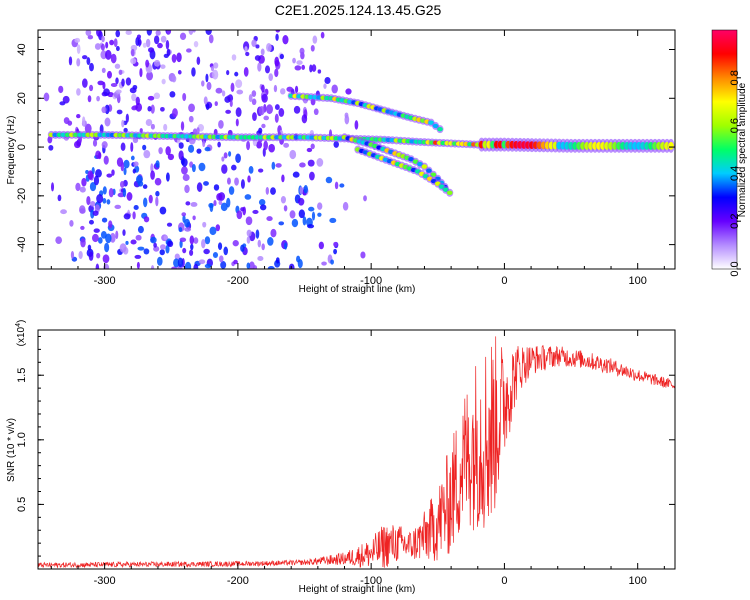 The height and width of the screenshot is (600, 750). I want to click on snr-y-tick-label: 1.0, so click(22, 439).